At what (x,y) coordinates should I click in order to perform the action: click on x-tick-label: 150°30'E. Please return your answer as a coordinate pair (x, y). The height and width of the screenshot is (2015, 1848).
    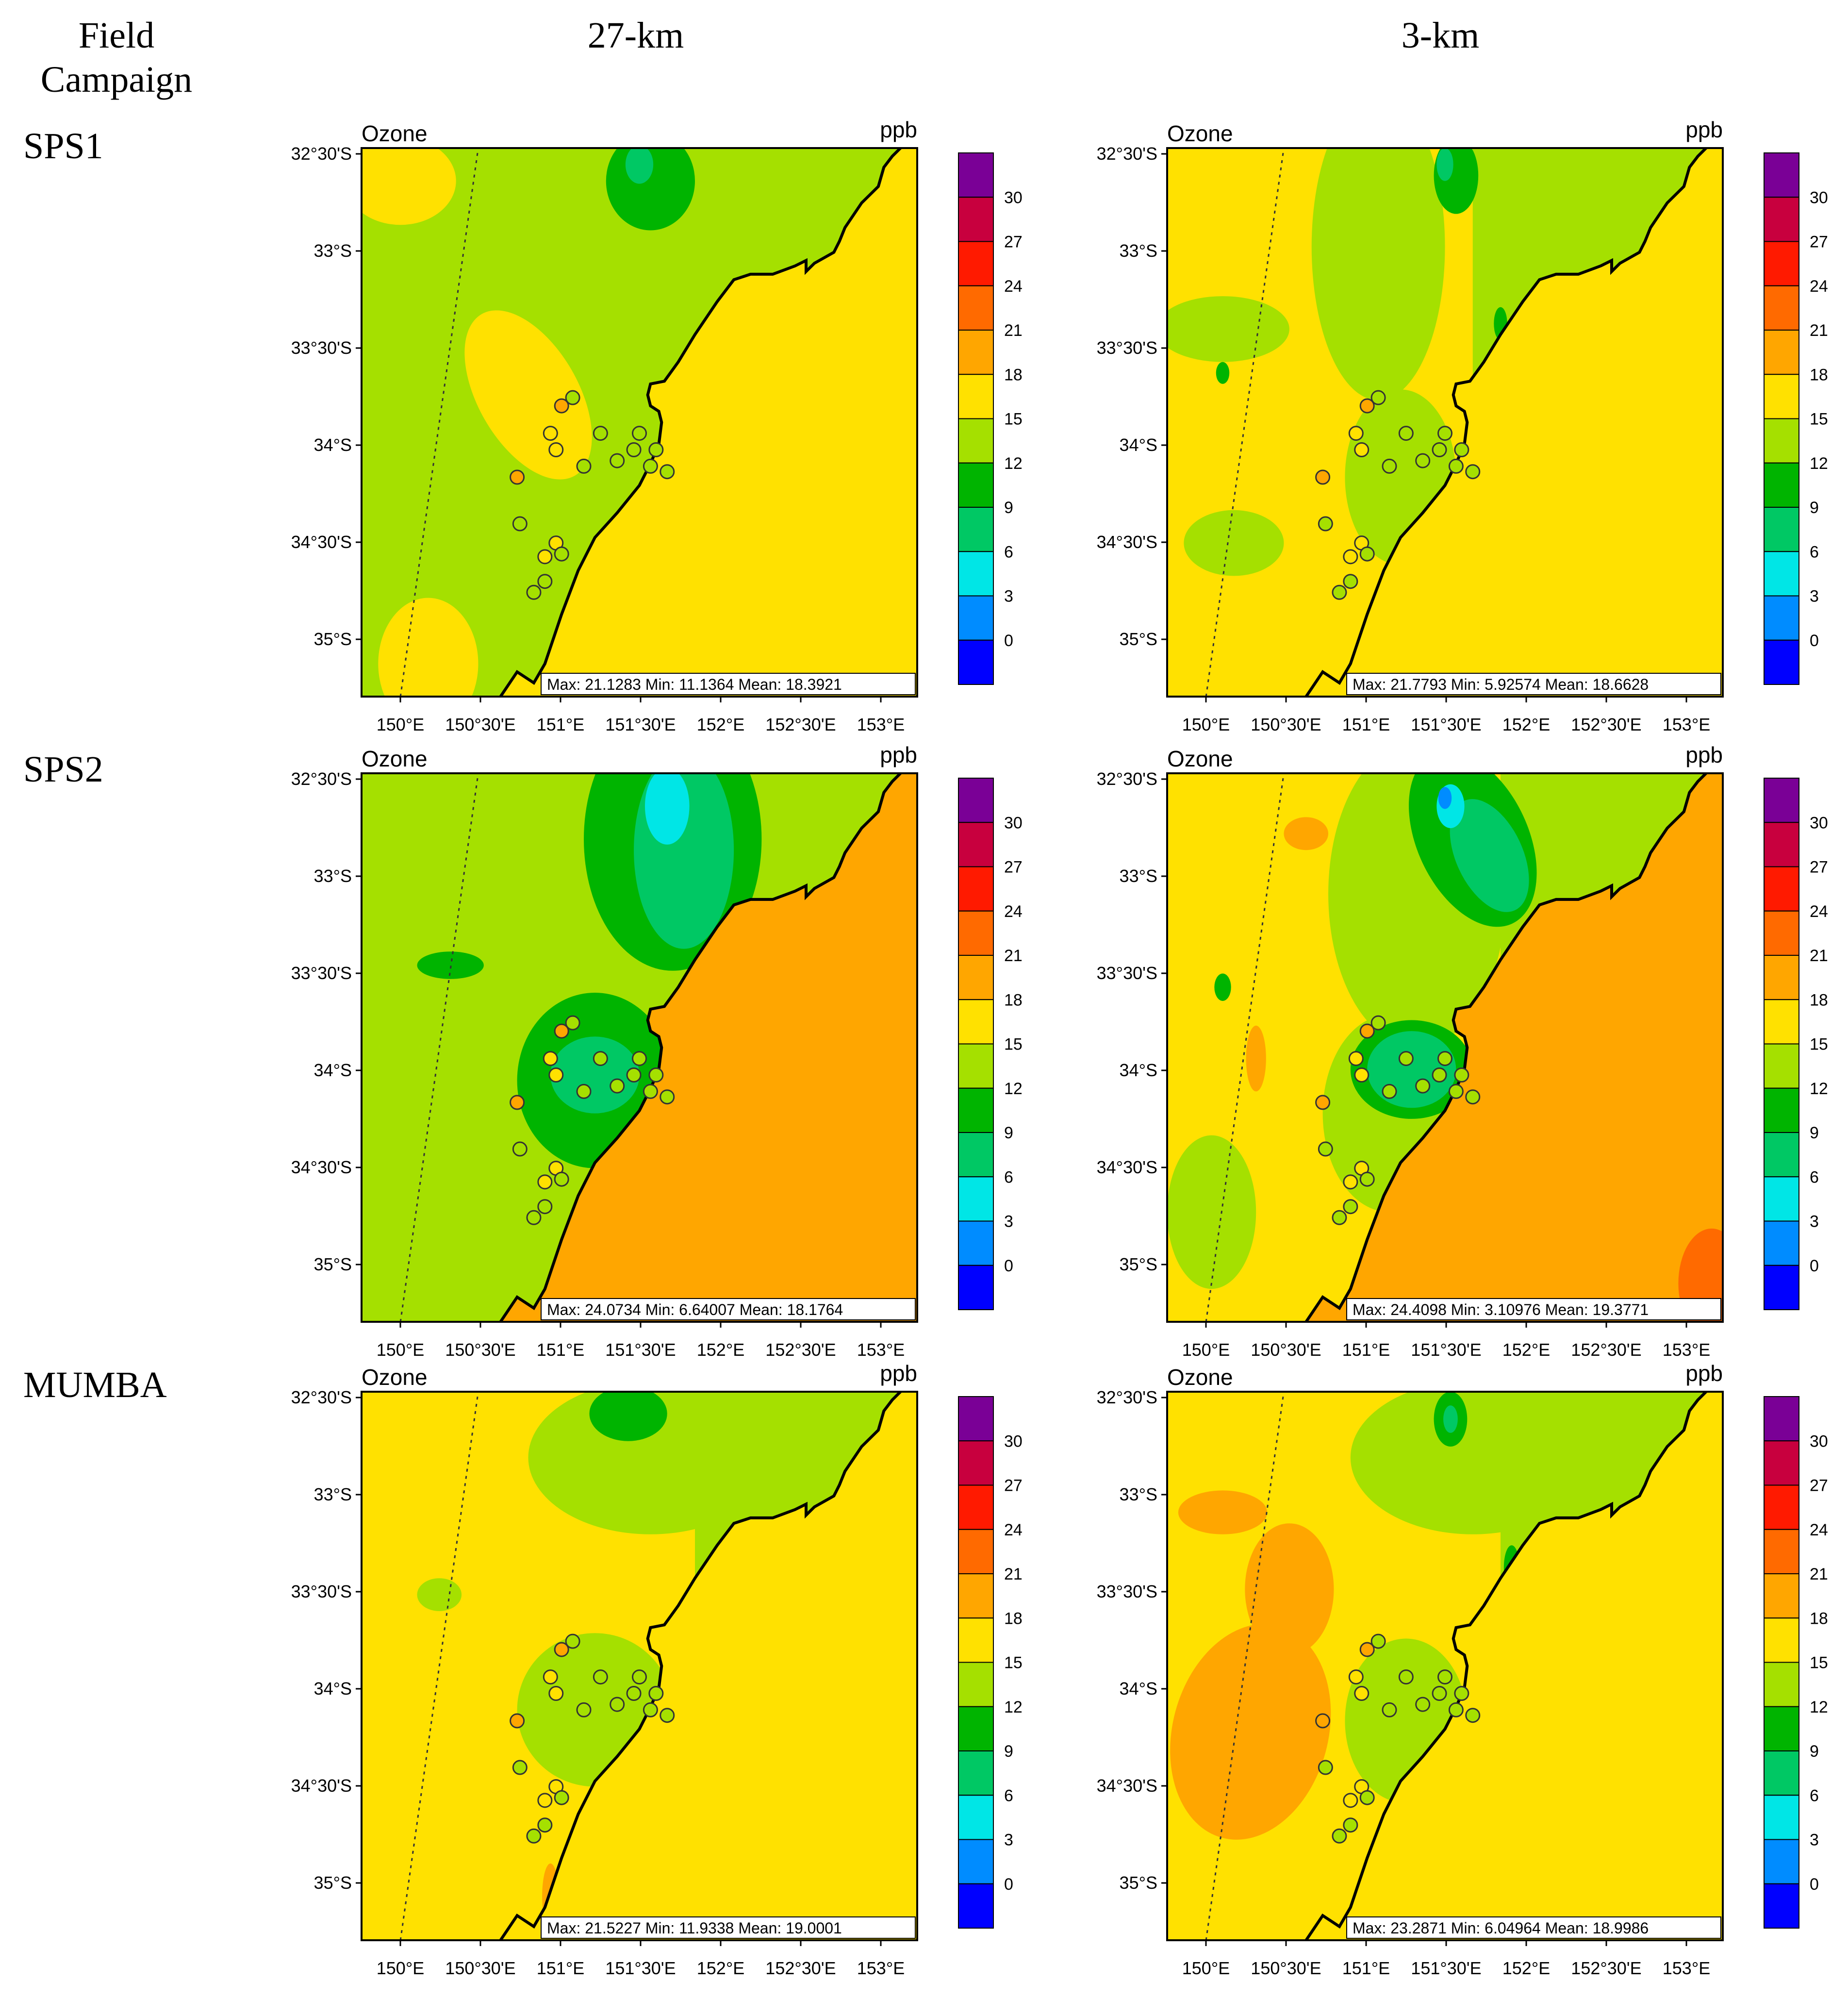
    Looking at the image, I should click on (480, 724).